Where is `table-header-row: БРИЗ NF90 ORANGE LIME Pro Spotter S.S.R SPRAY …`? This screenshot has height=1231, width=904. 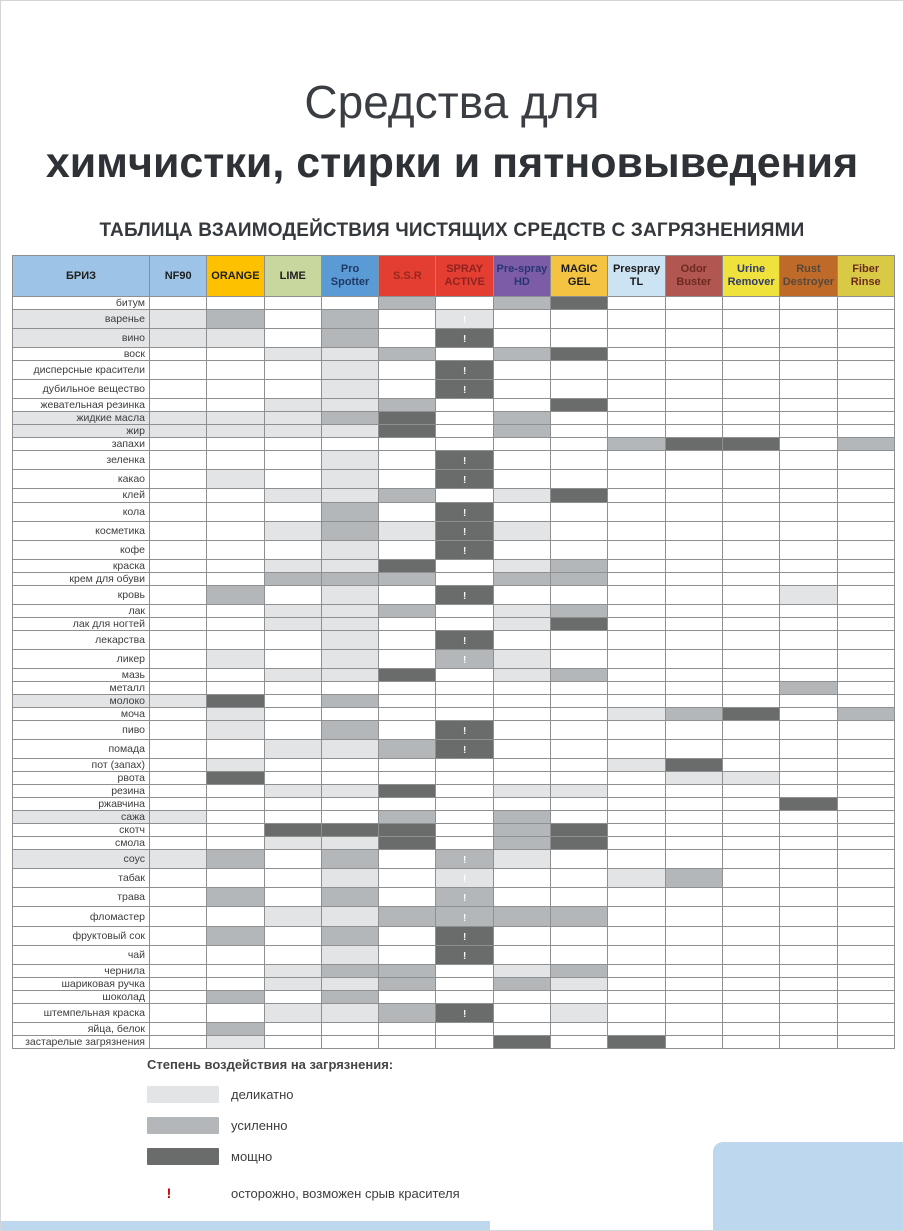
table-header-row: БРИЗ NF90 ORANGE LIME Pro Spotter S.S.R SPRAY … is located at coordinates (453, 276).